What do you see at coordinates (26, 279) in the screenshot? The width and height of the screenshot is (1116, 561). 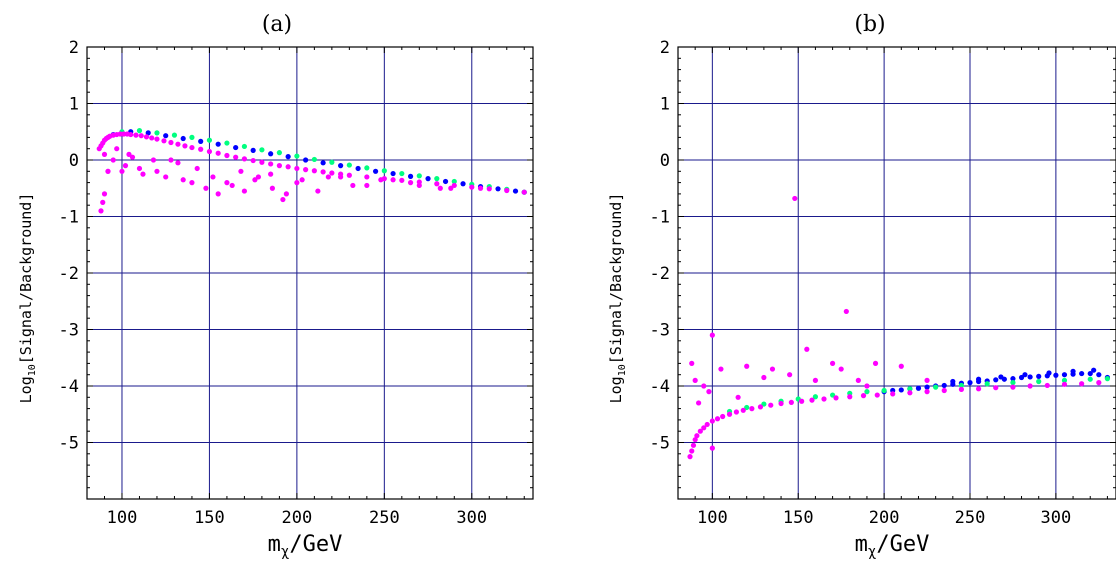 I see `y-axis-label-rest: [Signal/Background]` at bounding box center [26, 279].